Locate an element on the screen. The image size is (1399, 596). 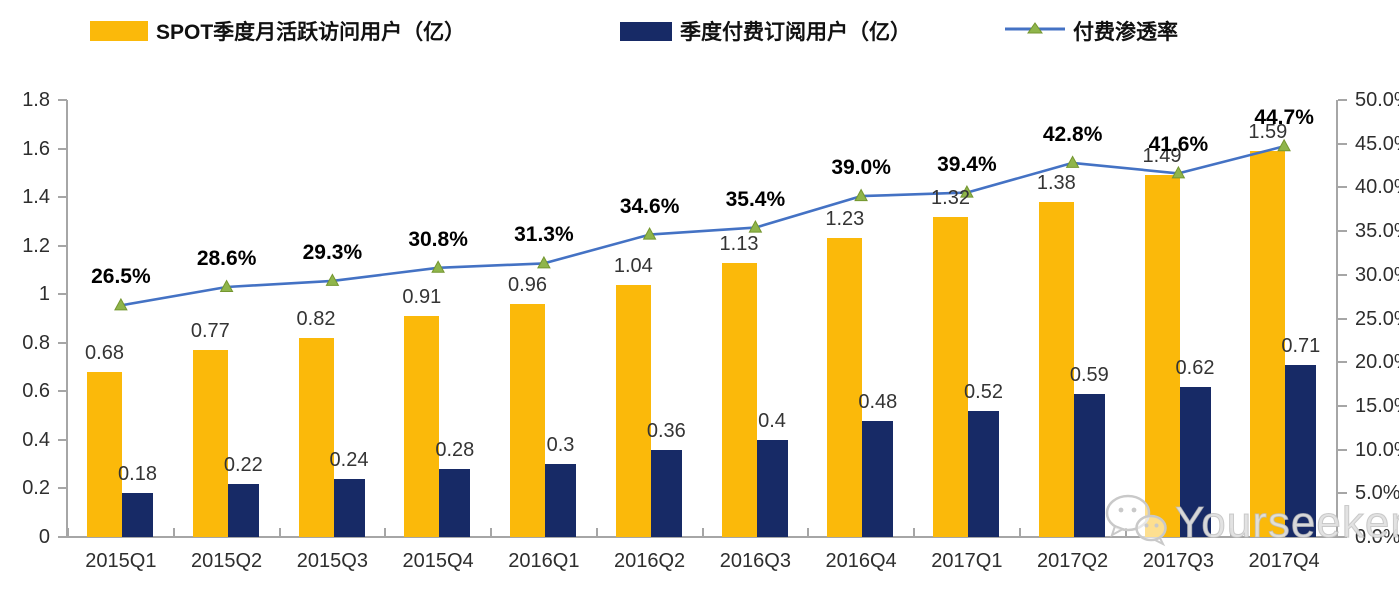
penetration-value-label: 41.6% is located at coordinates (1178, 145).